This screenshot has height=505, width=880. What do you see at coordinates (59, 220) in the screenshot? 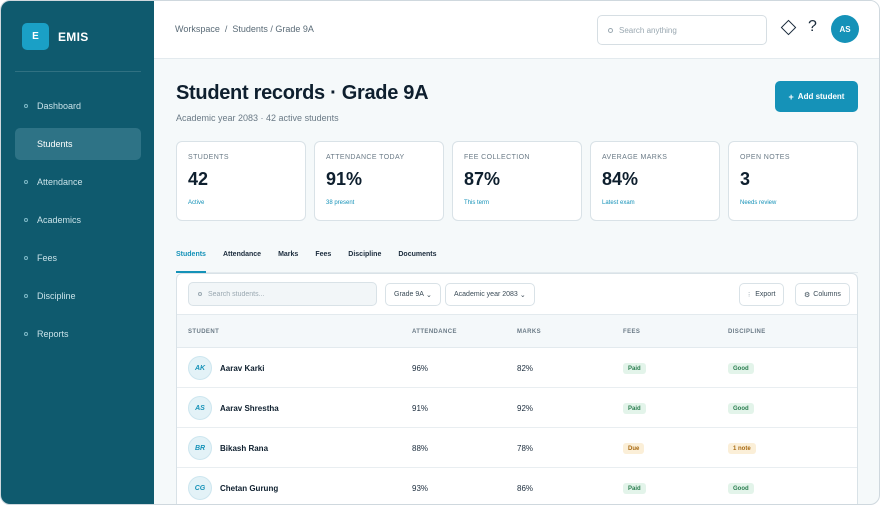
I see `sidebar-item-label: Academics` at bounding box center [59, 220].